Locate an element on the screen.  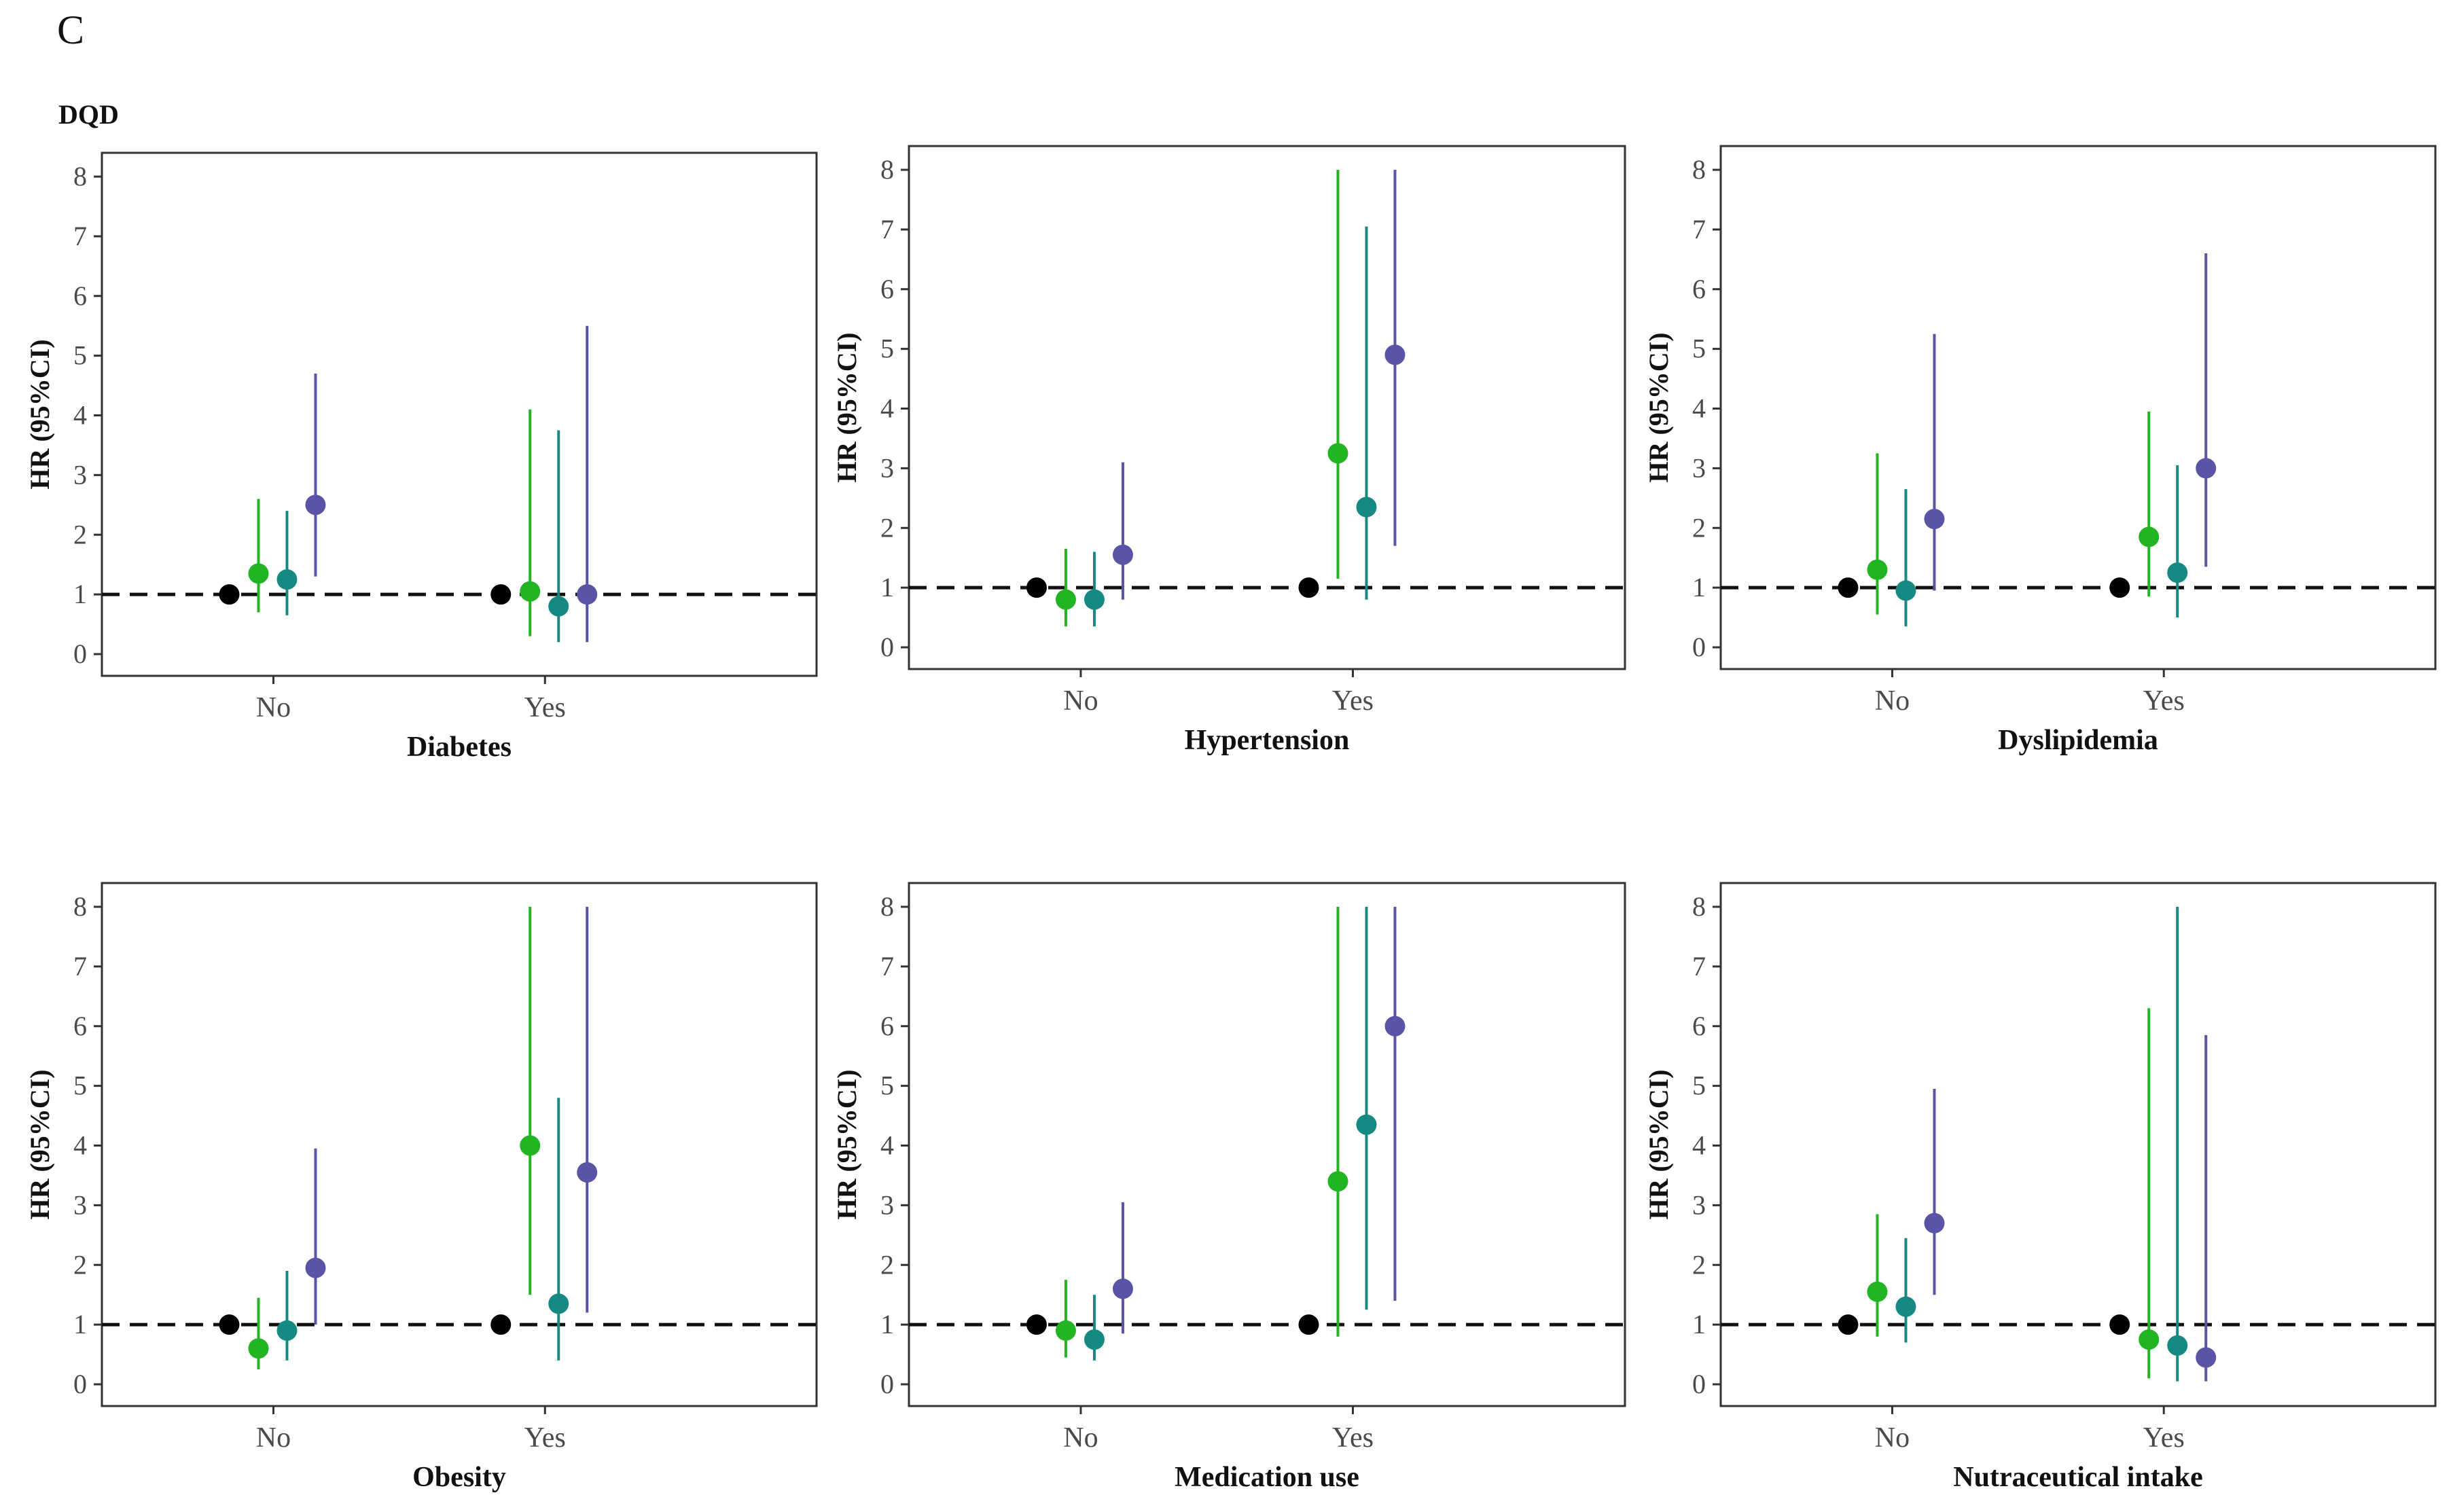
chart-panel-1: 0 1 2 3 4 5 6 7 8 No Yes Diabetes HR (95%CI) is located at coordinates (421, 457).